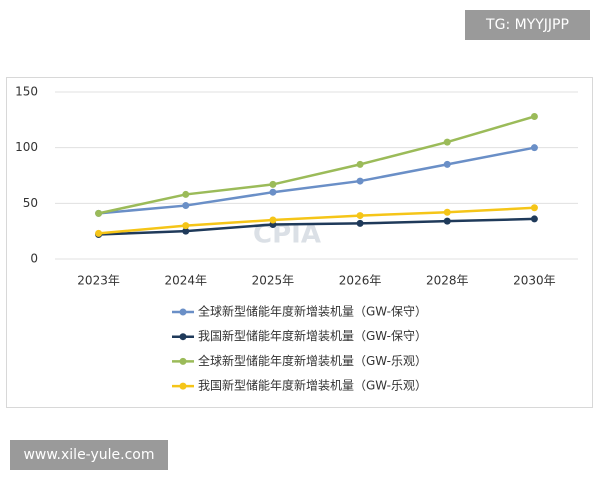 The width and height of the screenshot is (600, 480). I want to click on x-tick-label: 2028年, so click(447, 281).